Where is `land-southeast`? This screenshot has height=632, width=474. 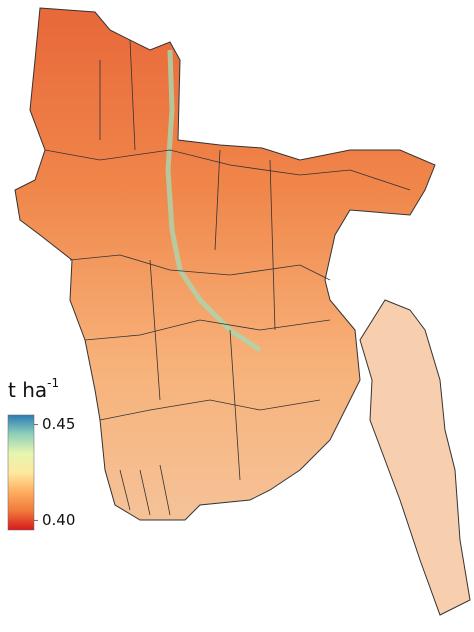
land-southeast is located at coordinates (415, 457).